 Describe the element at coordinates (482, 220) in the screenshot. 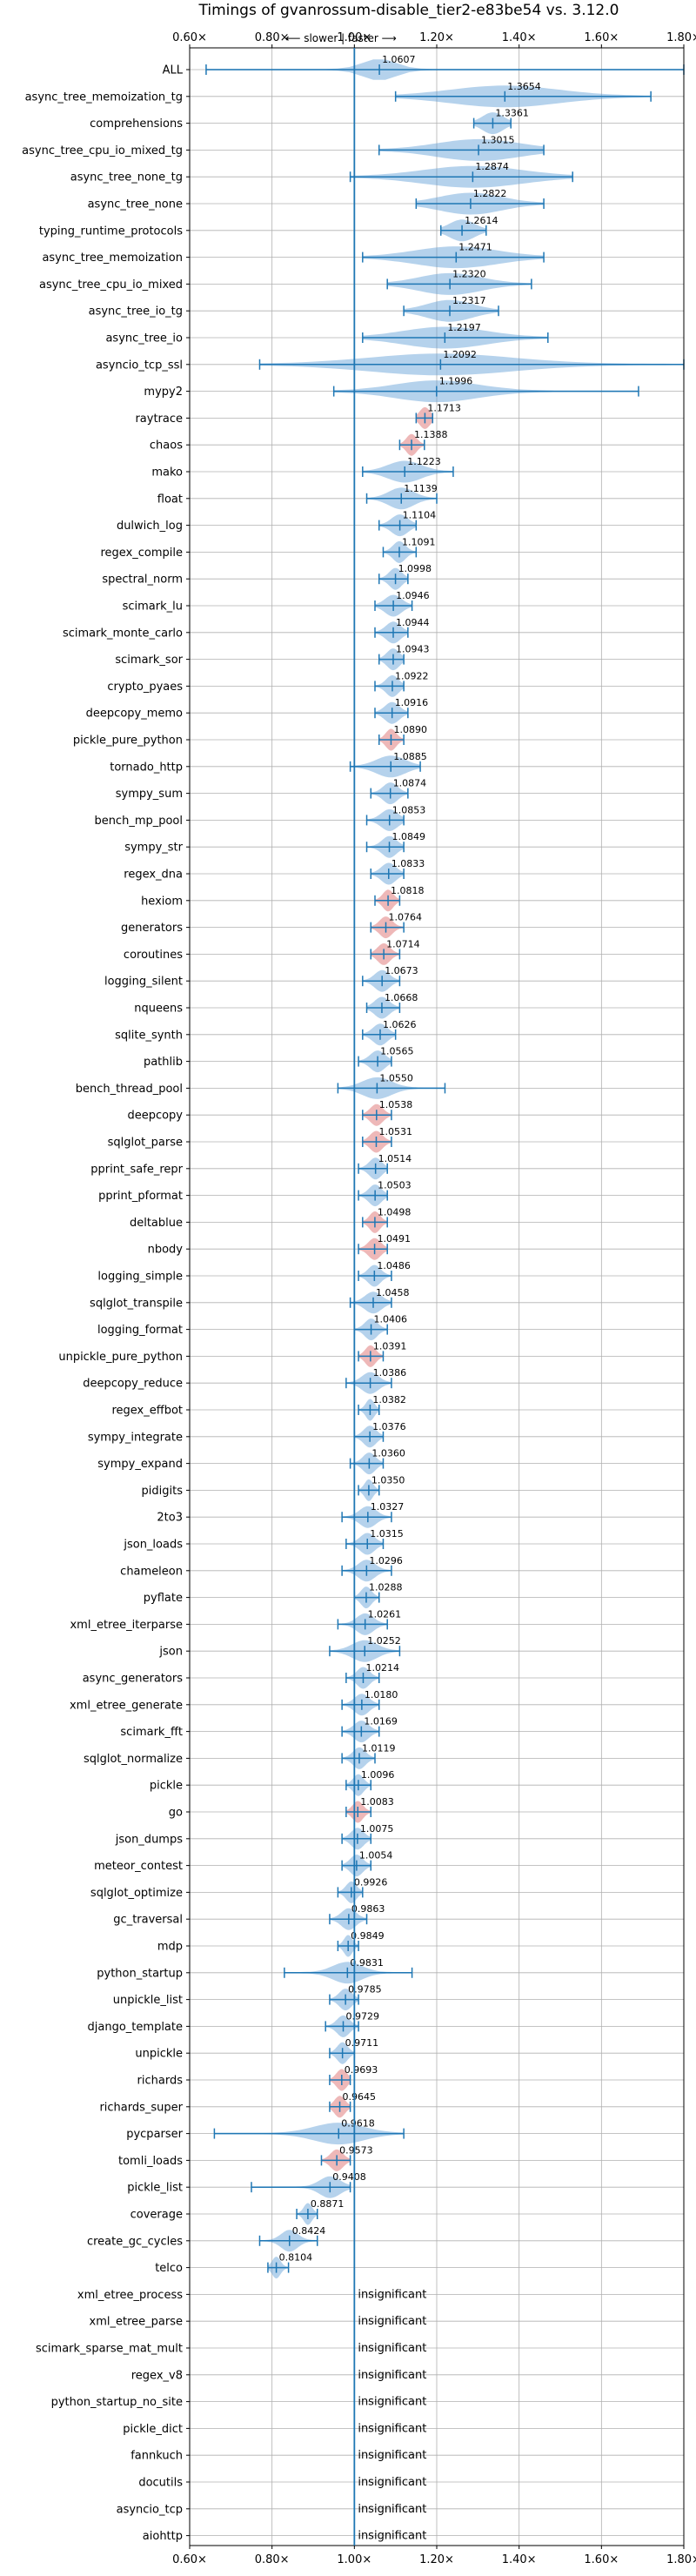

I see `median-value-label: 1.2614` at that location.